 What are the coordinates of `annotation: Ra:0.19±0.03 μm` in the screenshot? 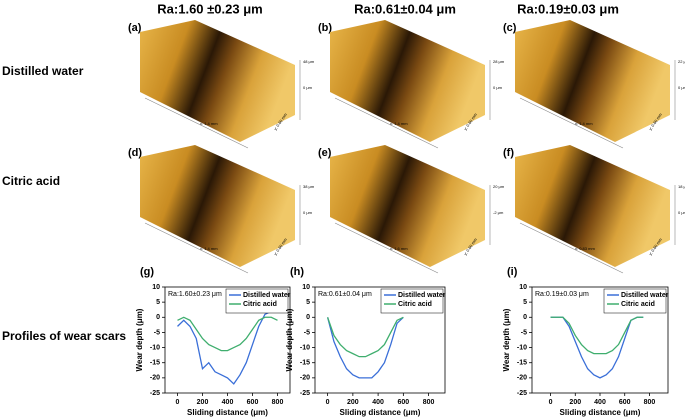 It's located at (562, 294).